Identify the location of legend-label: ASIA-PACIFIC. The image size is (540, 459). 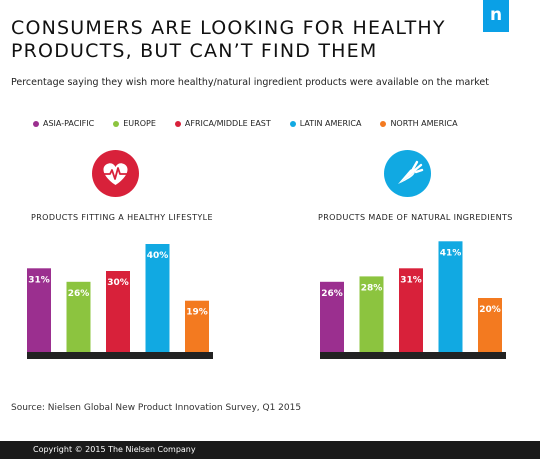
(69, 123).